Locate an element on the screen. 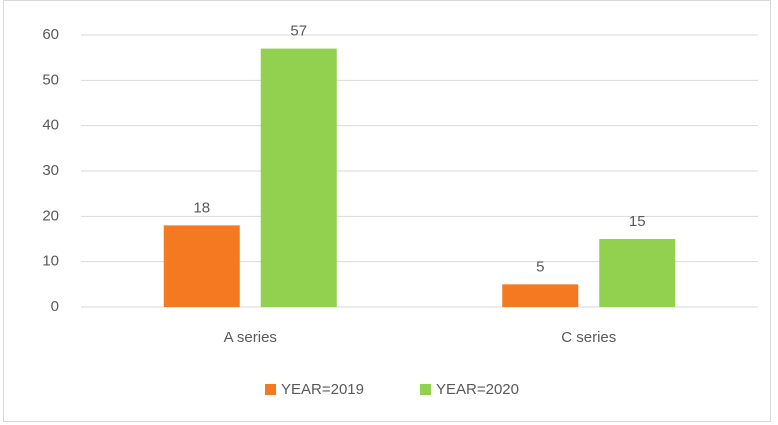  x-tick-label: C series is located at coordinates (588, 337).